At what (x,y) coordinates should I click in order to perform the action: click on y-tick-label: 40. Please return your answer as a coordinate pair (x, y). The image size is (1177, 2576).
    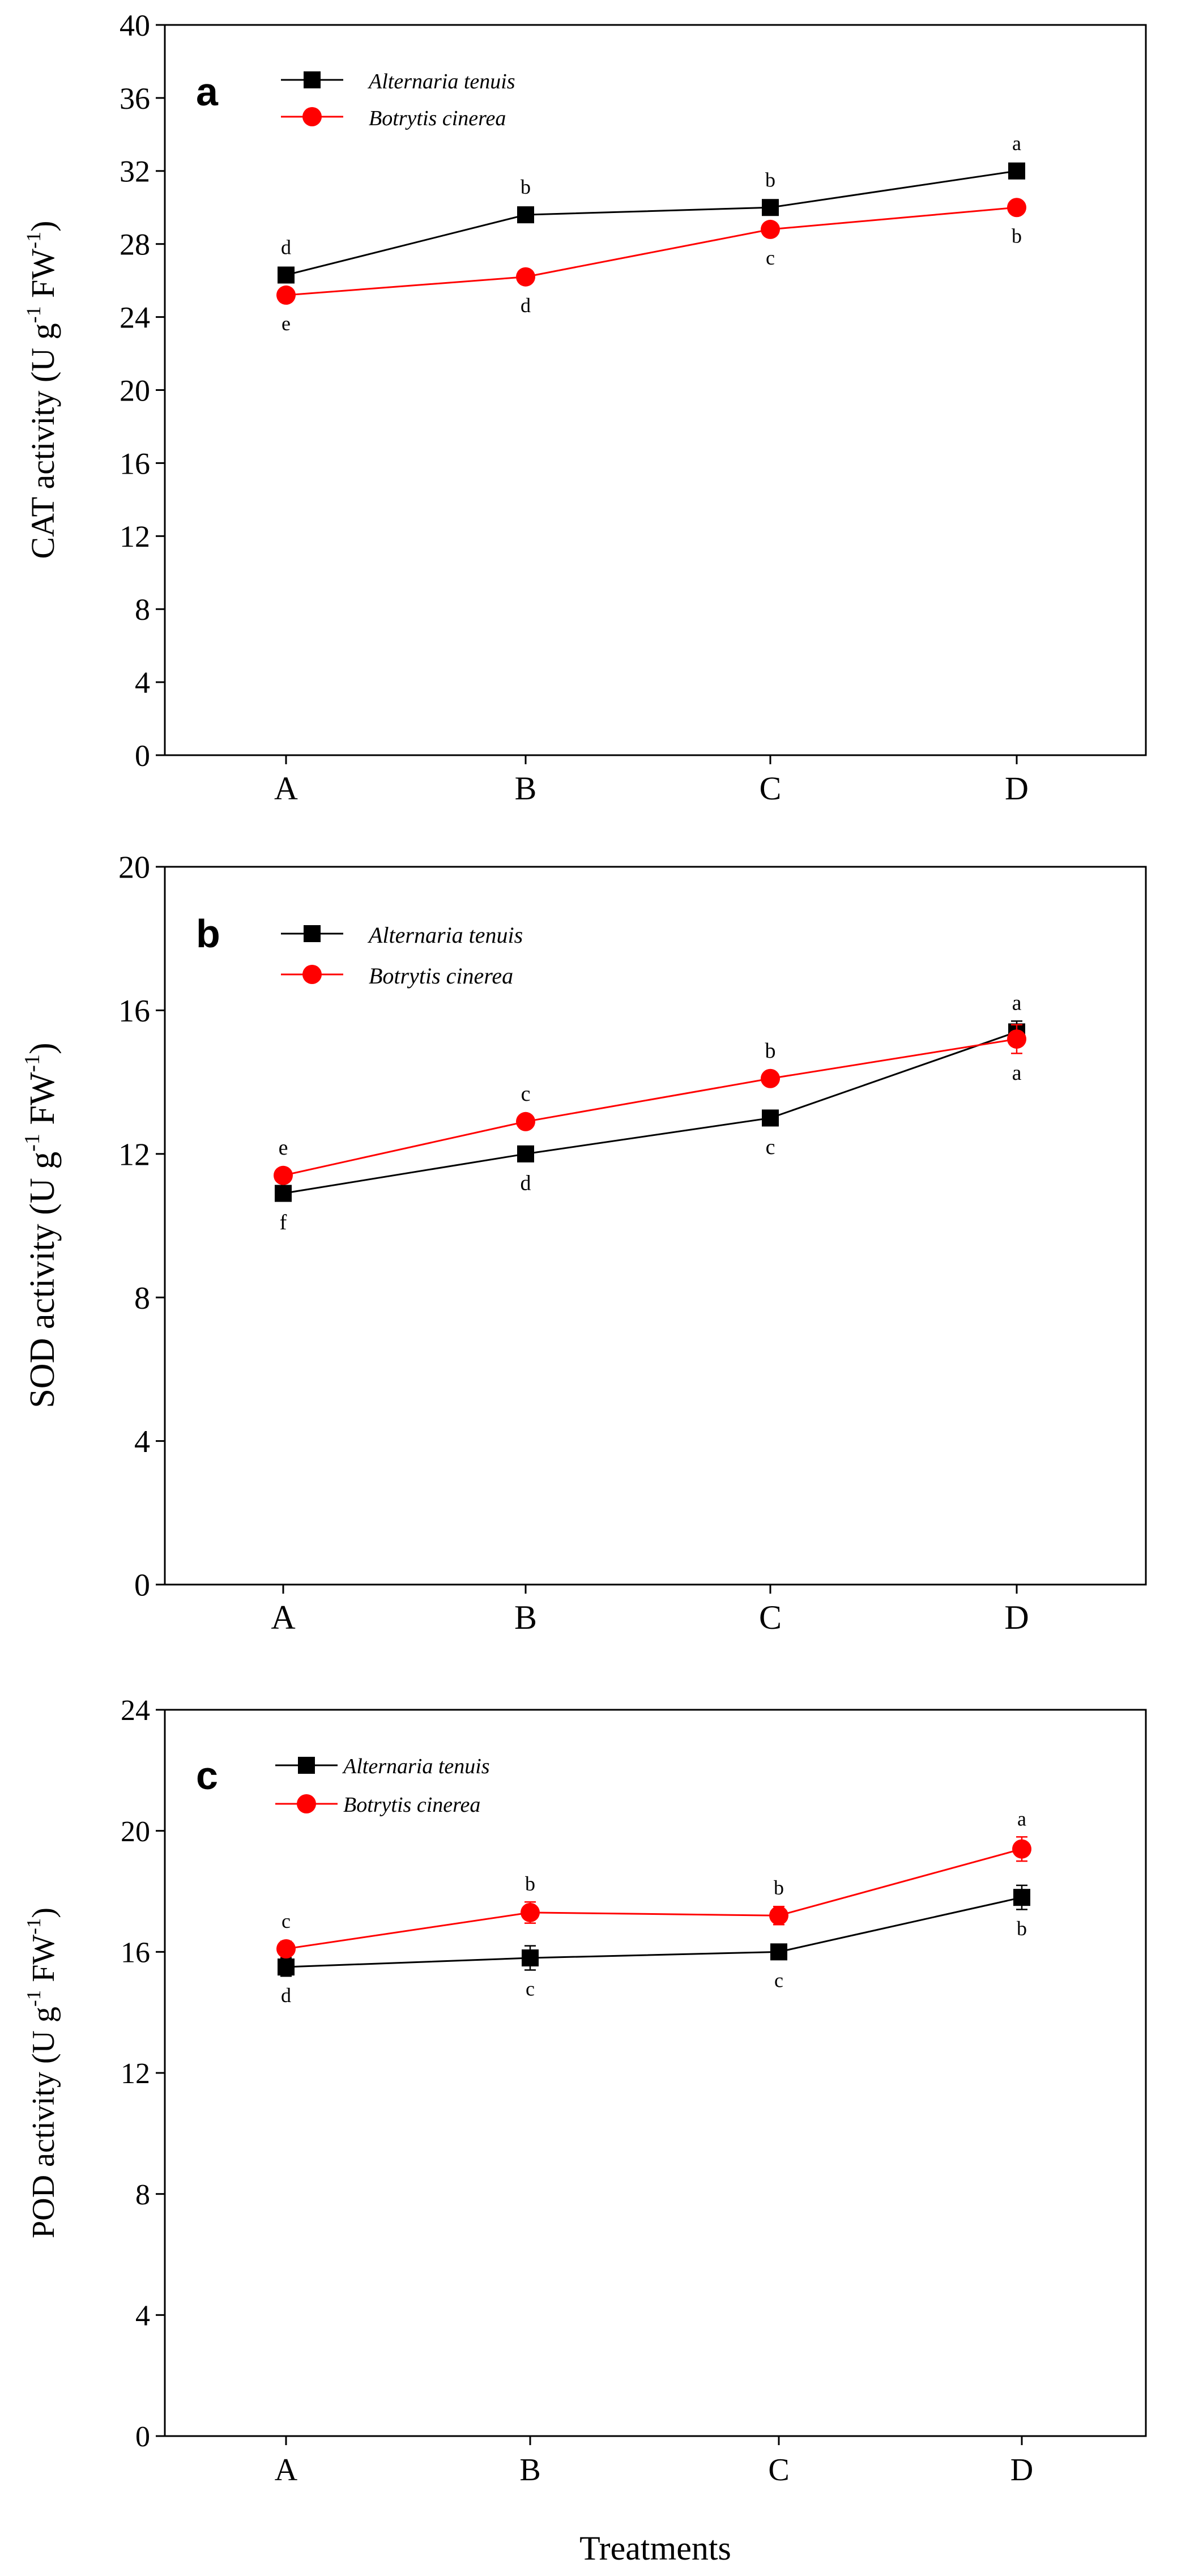
    Looking at the image, I should click on (135, 25).